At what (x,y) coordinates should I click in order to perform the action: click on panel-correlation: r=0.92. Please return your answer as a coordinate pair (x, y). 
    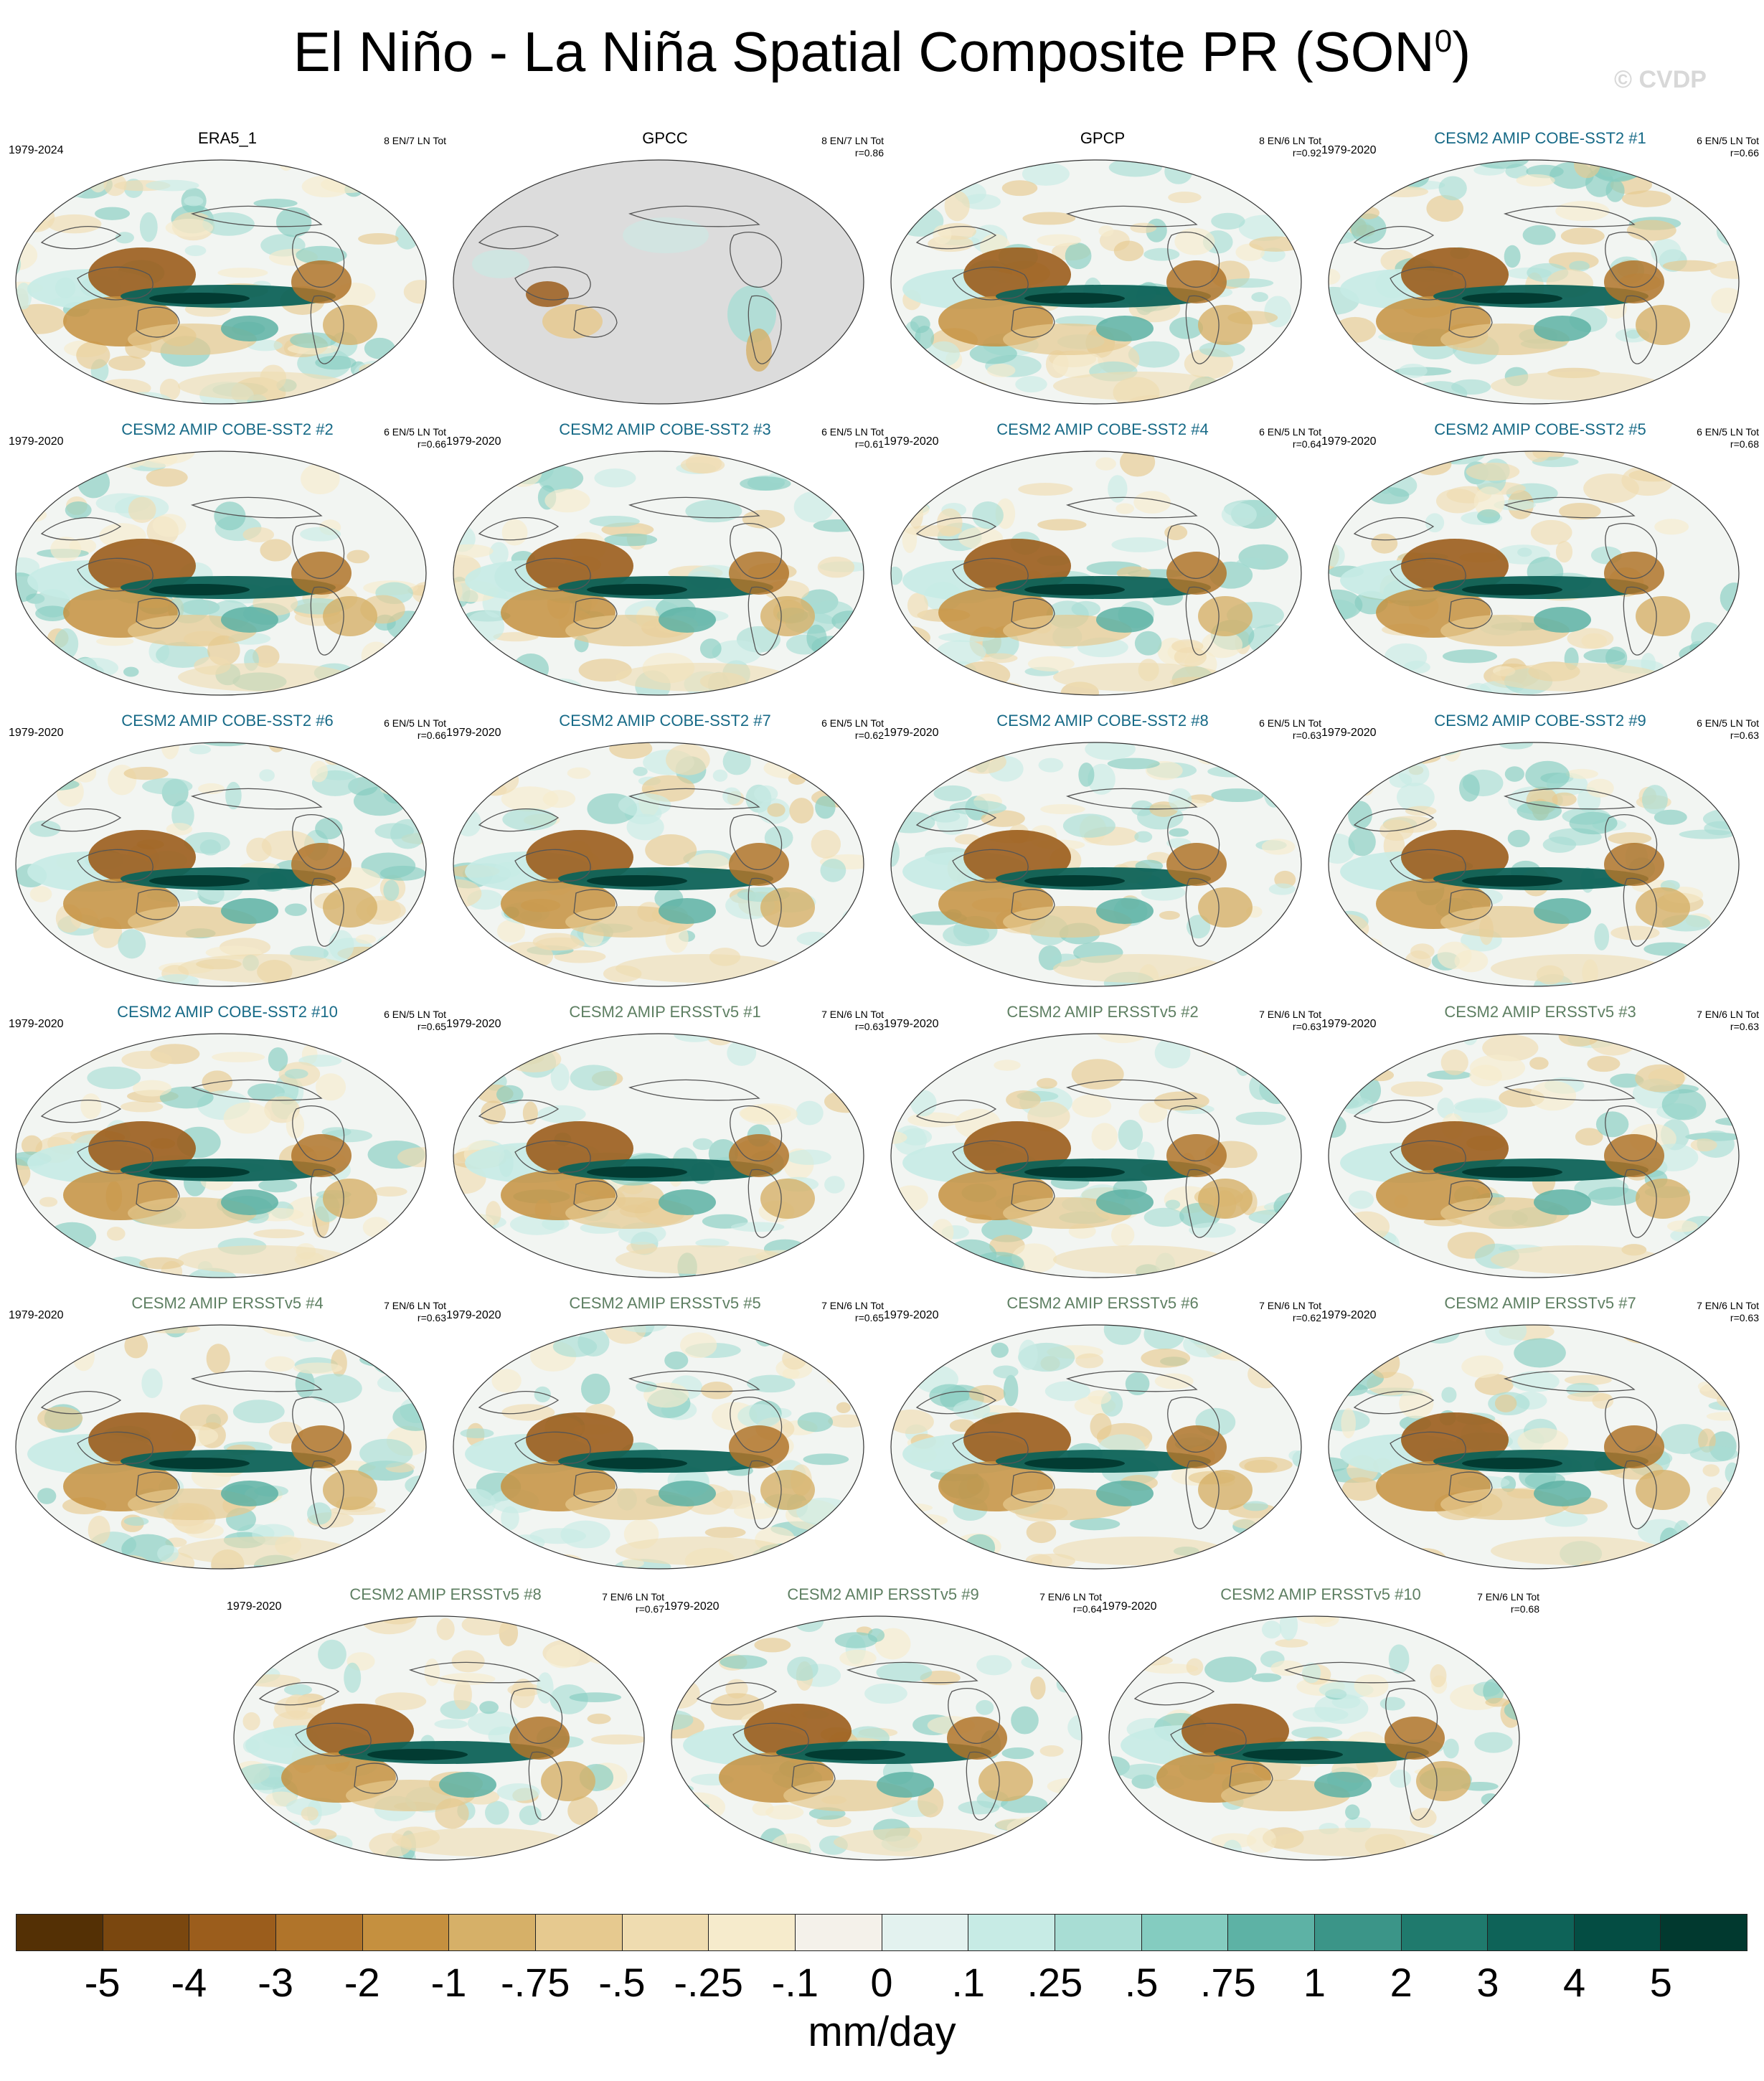
    Looking at the image, I should click on (1306, 153).